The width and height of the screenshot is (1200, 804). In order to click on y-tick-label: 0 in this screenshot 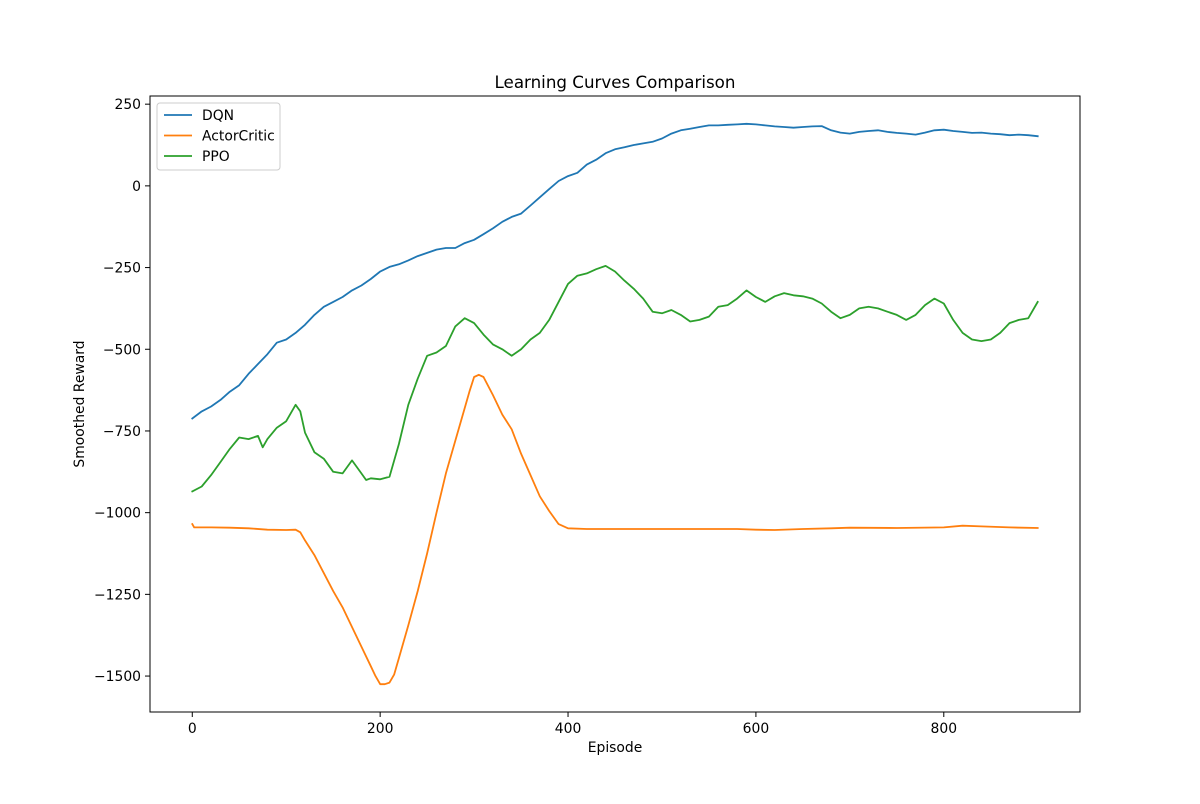, I will do `click(136, 187)`.